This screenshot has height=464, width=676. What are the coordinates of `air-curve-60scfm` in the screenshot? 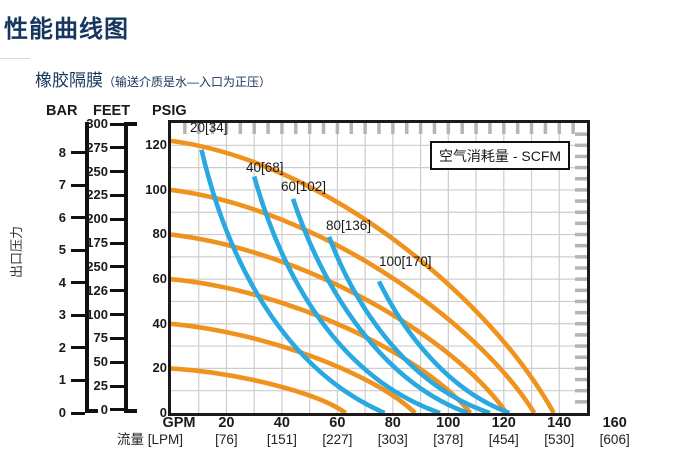 It's located at (379, 307).